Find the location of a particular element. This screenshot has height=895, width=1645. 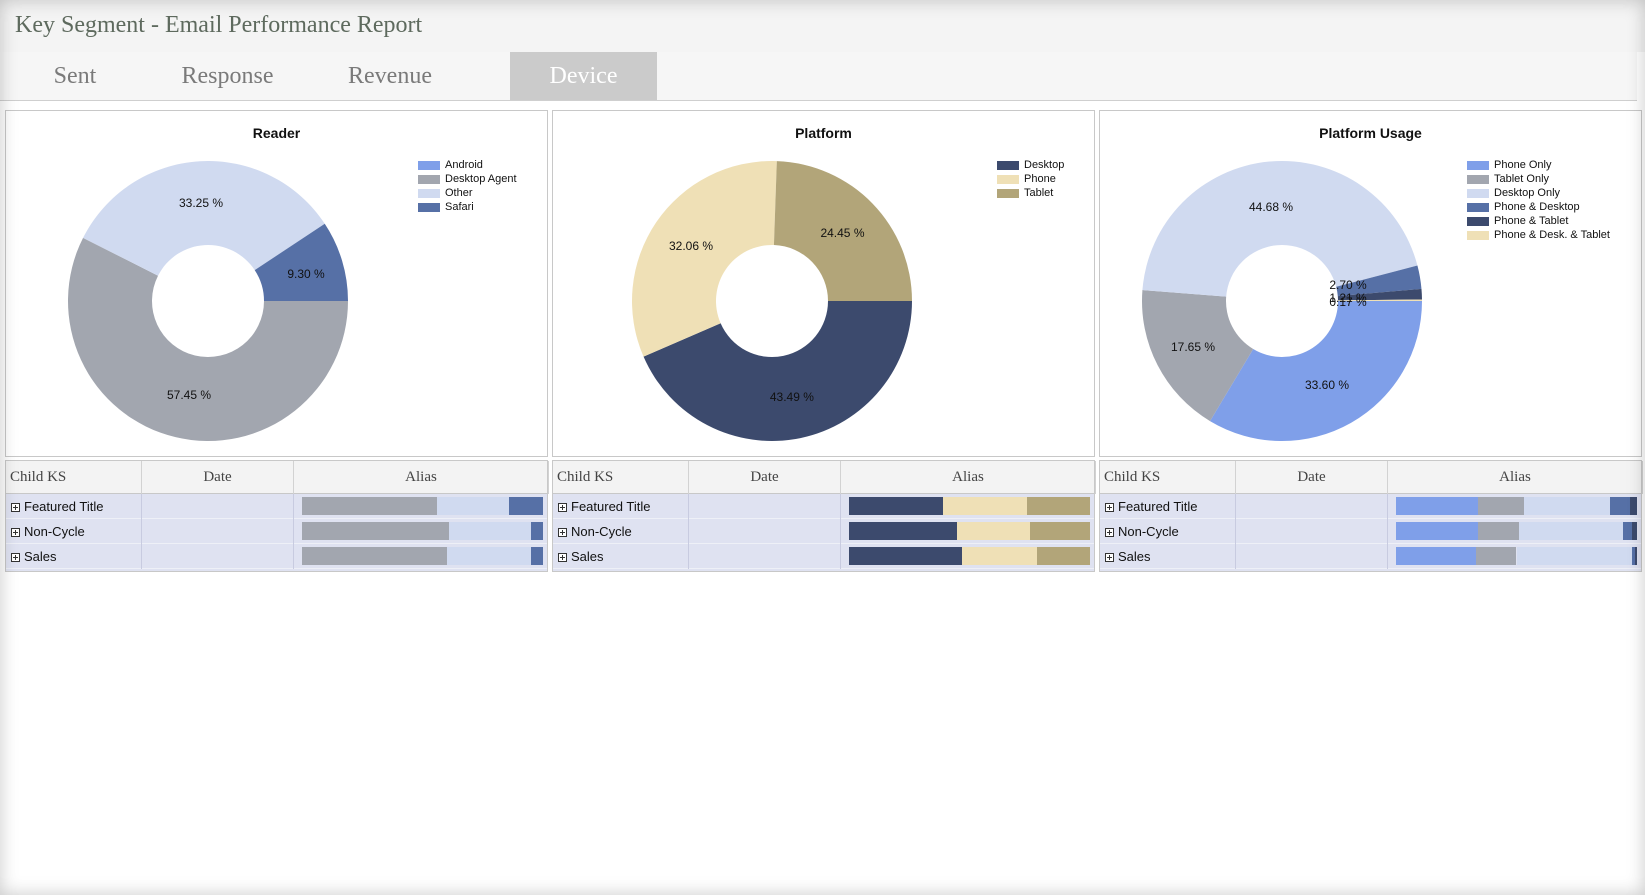

slice-safari is located at coordinates (301, 262).